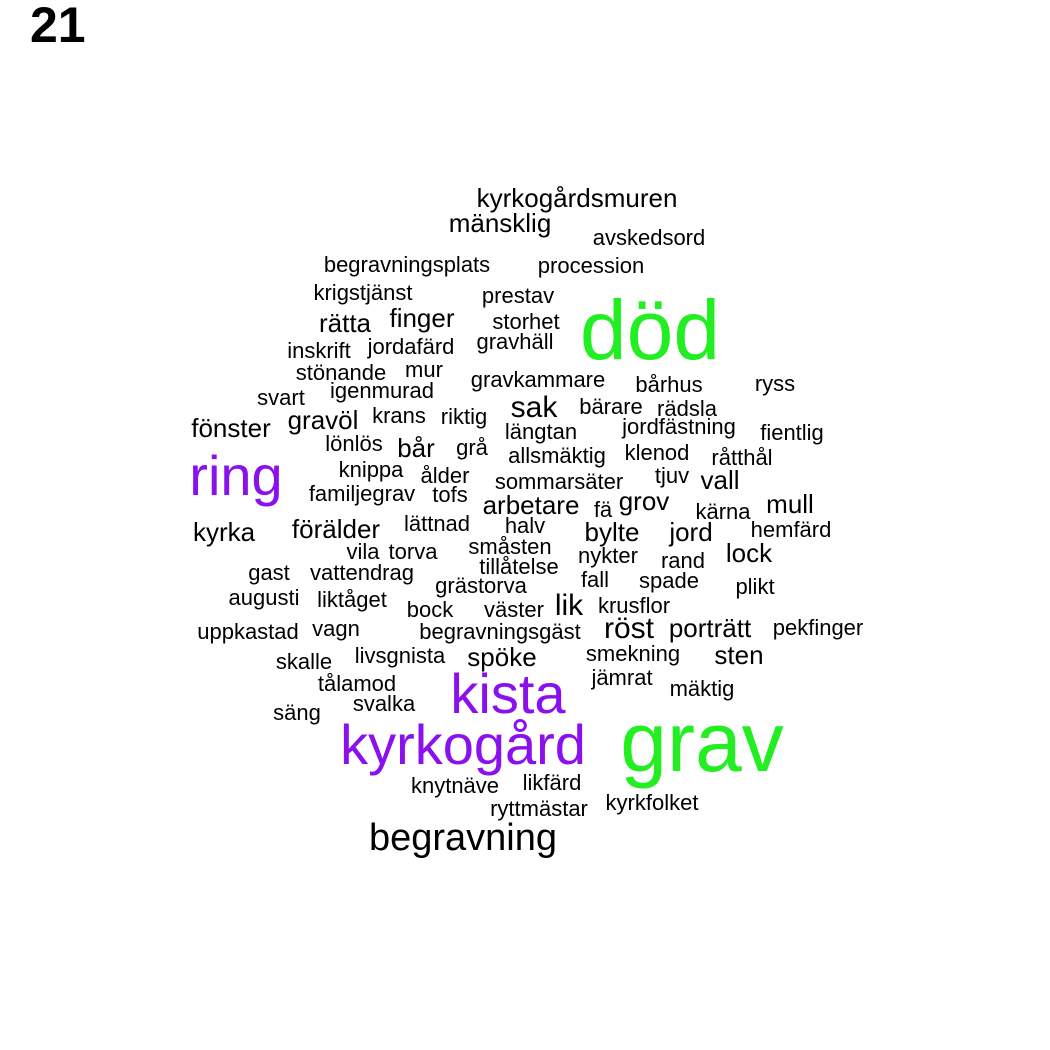  What do you see at coordinates (612, 532) in the screenshot?
I see `word-bylte: bylte` at bounding box center [612, 532].